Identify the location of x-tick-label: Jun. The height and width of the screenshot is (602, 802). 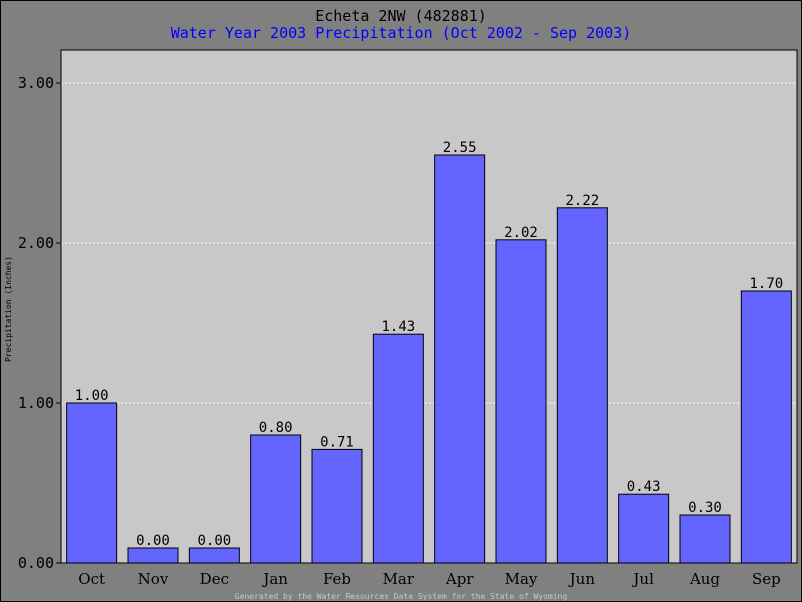
(582, 579).